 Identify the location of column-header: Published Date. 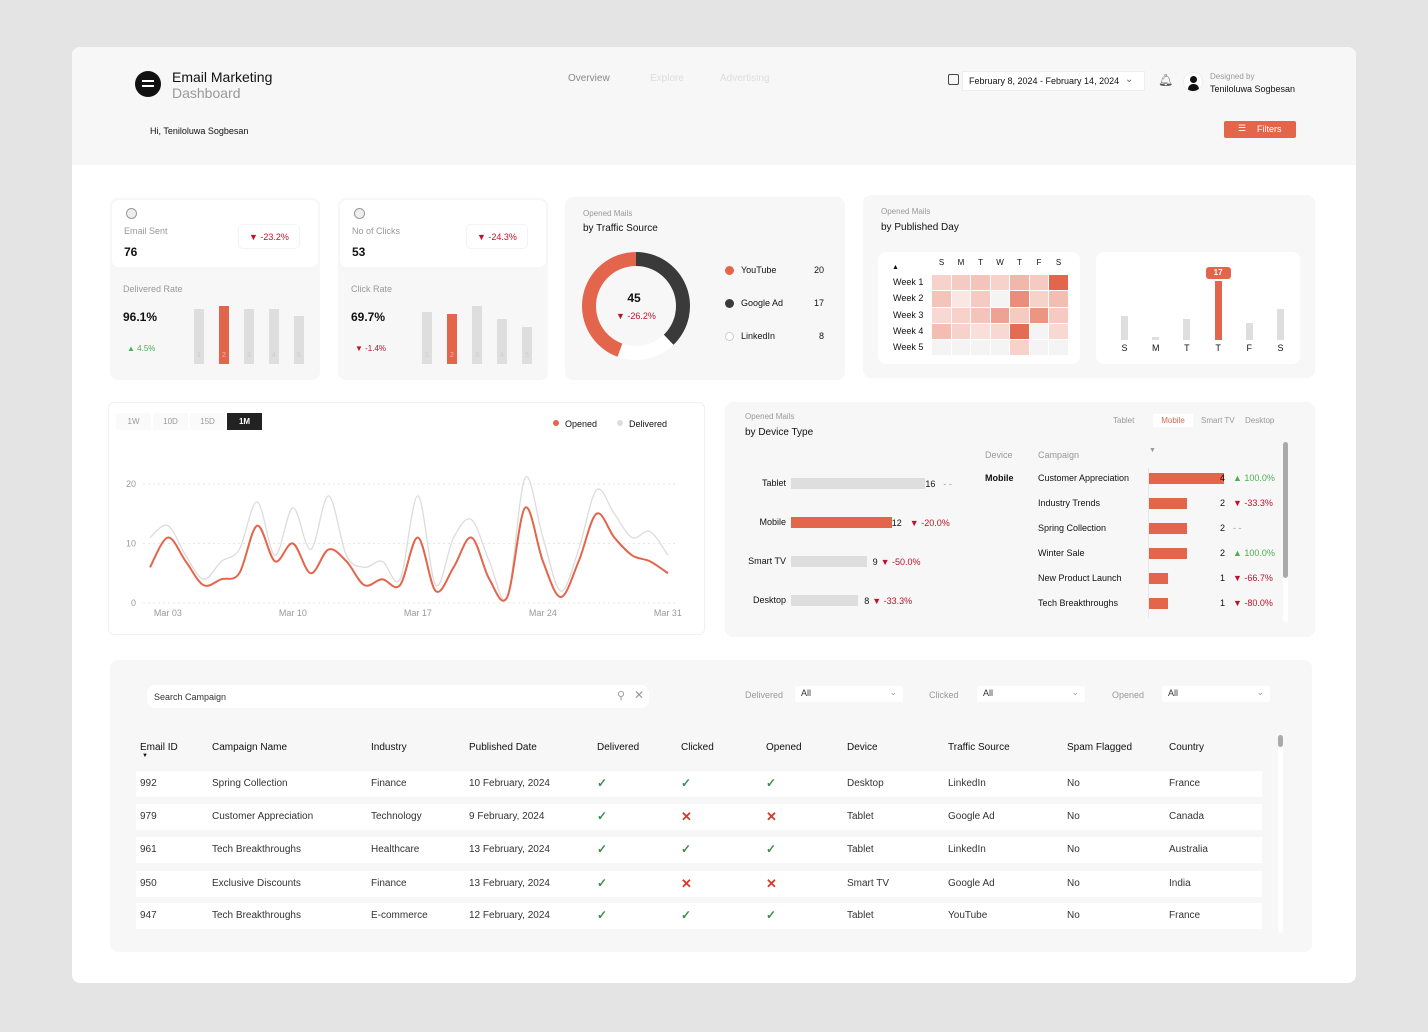
(503, 747).